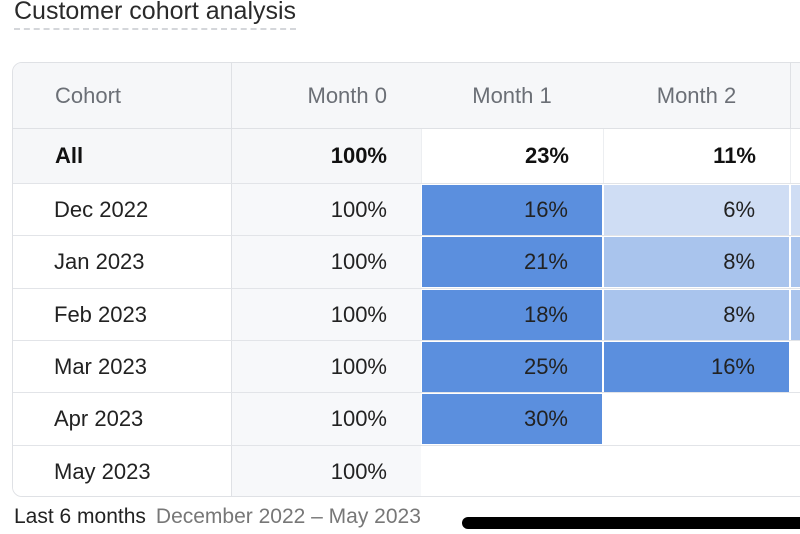 The height and width of the screenshot is (534, 800). Describe the element at coordinates (406, 156) in the screenshot. I see `table-row-all: All 100% 23% 11%` at that location.